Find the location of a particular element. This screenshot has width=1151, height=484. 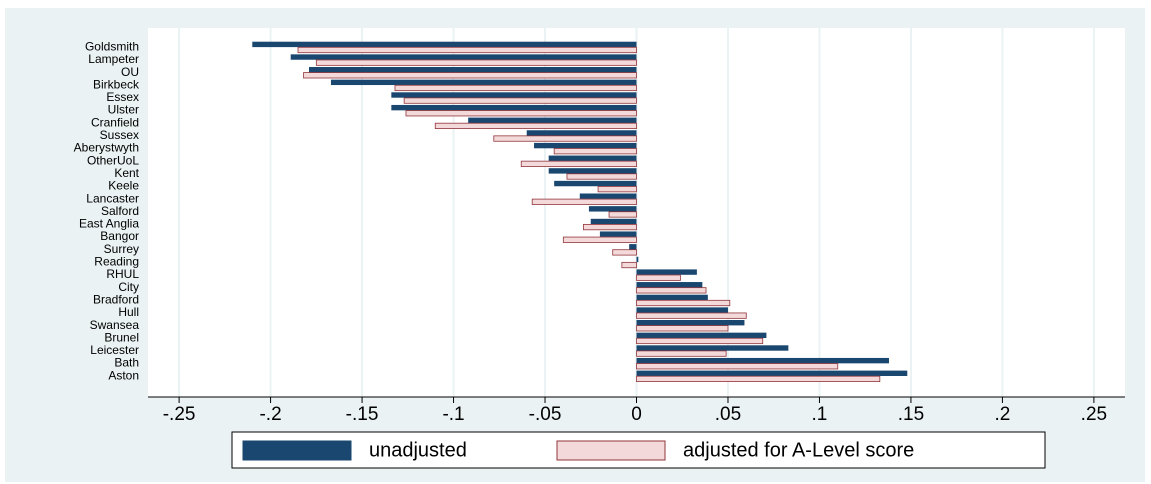

x-tick-label: -.05 is located at coordinates (545, 414).